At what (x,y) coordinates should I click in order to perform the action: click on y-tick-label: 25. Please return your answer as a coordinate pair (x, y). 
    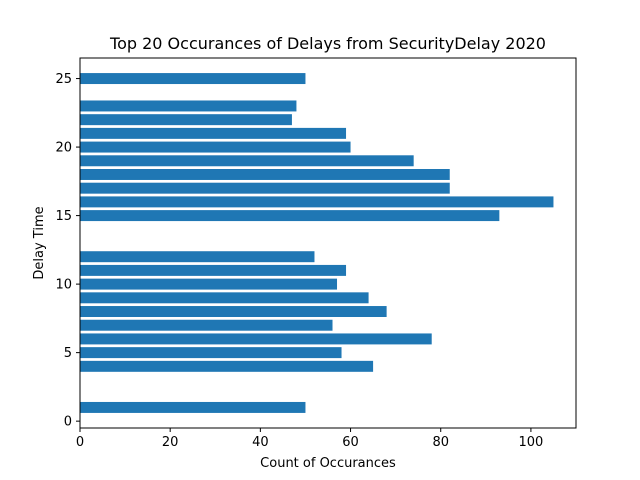
    Looking at the image, I should click on (63, 79).